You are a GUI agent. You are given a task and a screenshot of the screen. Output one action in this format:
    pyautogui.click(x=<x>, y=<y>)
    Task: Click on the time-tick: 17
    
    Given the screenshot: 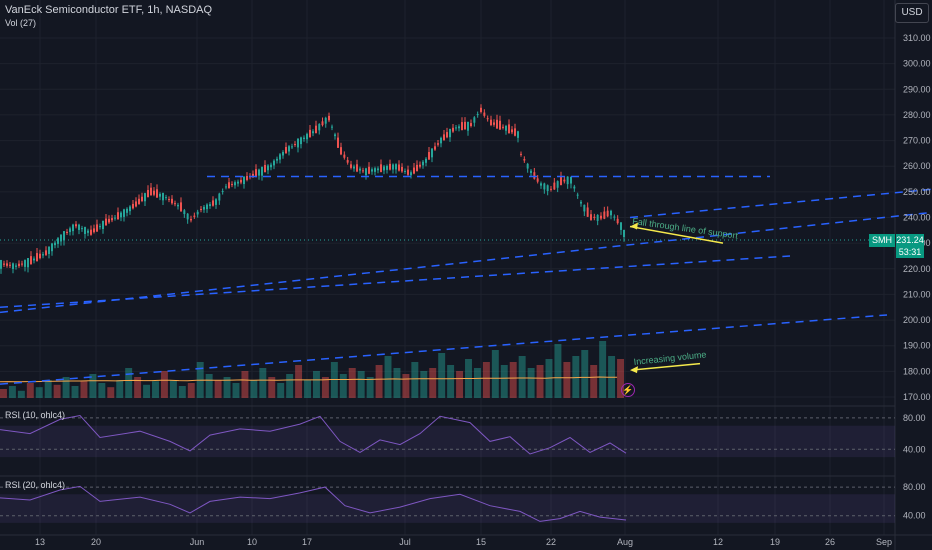 What is the action you would take?
    pyautogui.click(x=307, y=542)
    